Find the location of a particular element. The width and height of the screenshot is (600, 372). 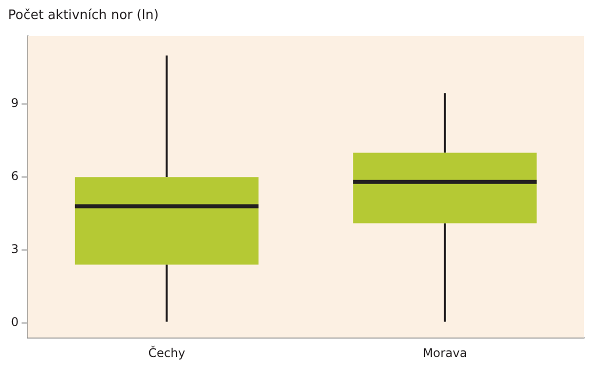

y-tick-label: 3 is located at coordinates (14, 249).